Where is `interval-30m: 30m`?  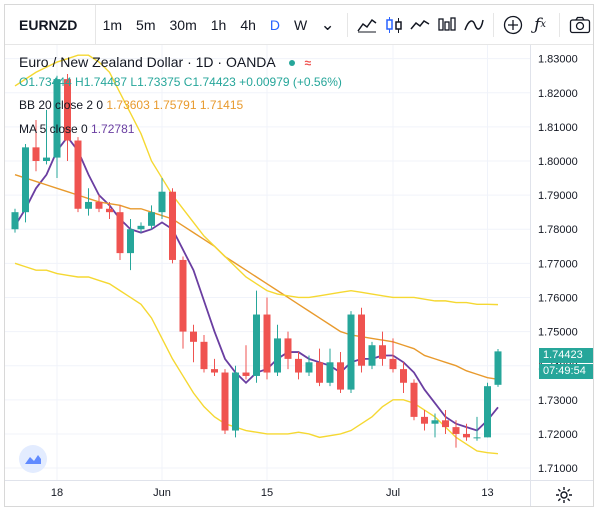
interval-30m: 30m is located at coordinates (183, 24).